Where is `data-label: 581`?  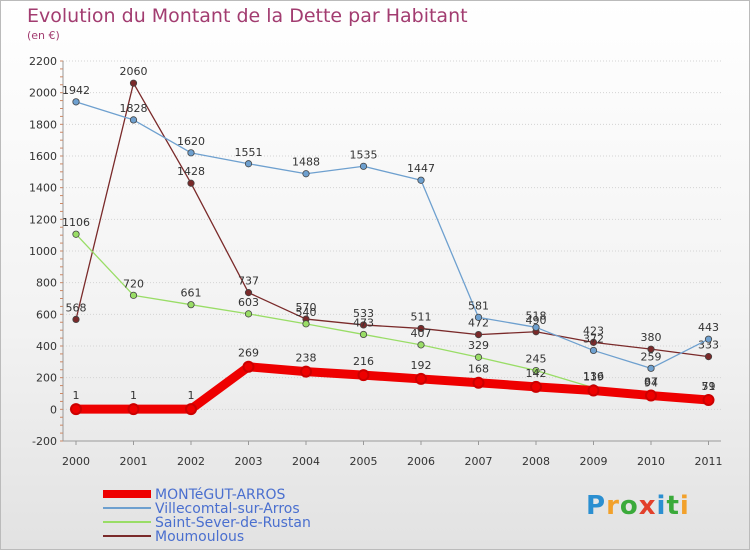
data-label: 581 is located at coordinates (478, 305).